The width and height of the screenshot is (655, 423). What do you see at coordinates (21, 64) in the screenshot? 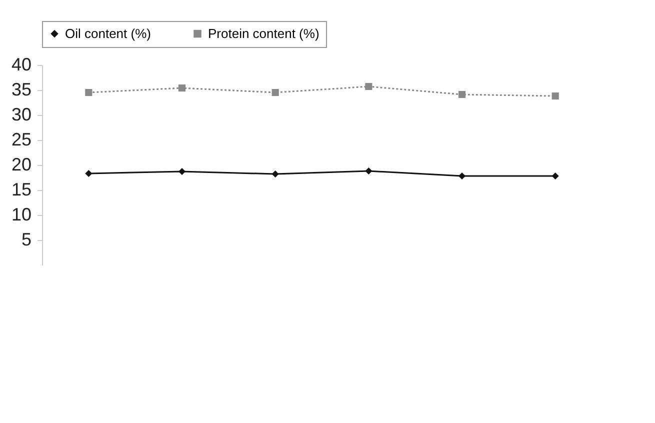
I see `y-tick-label: 40` at bounding box center [21, 64].